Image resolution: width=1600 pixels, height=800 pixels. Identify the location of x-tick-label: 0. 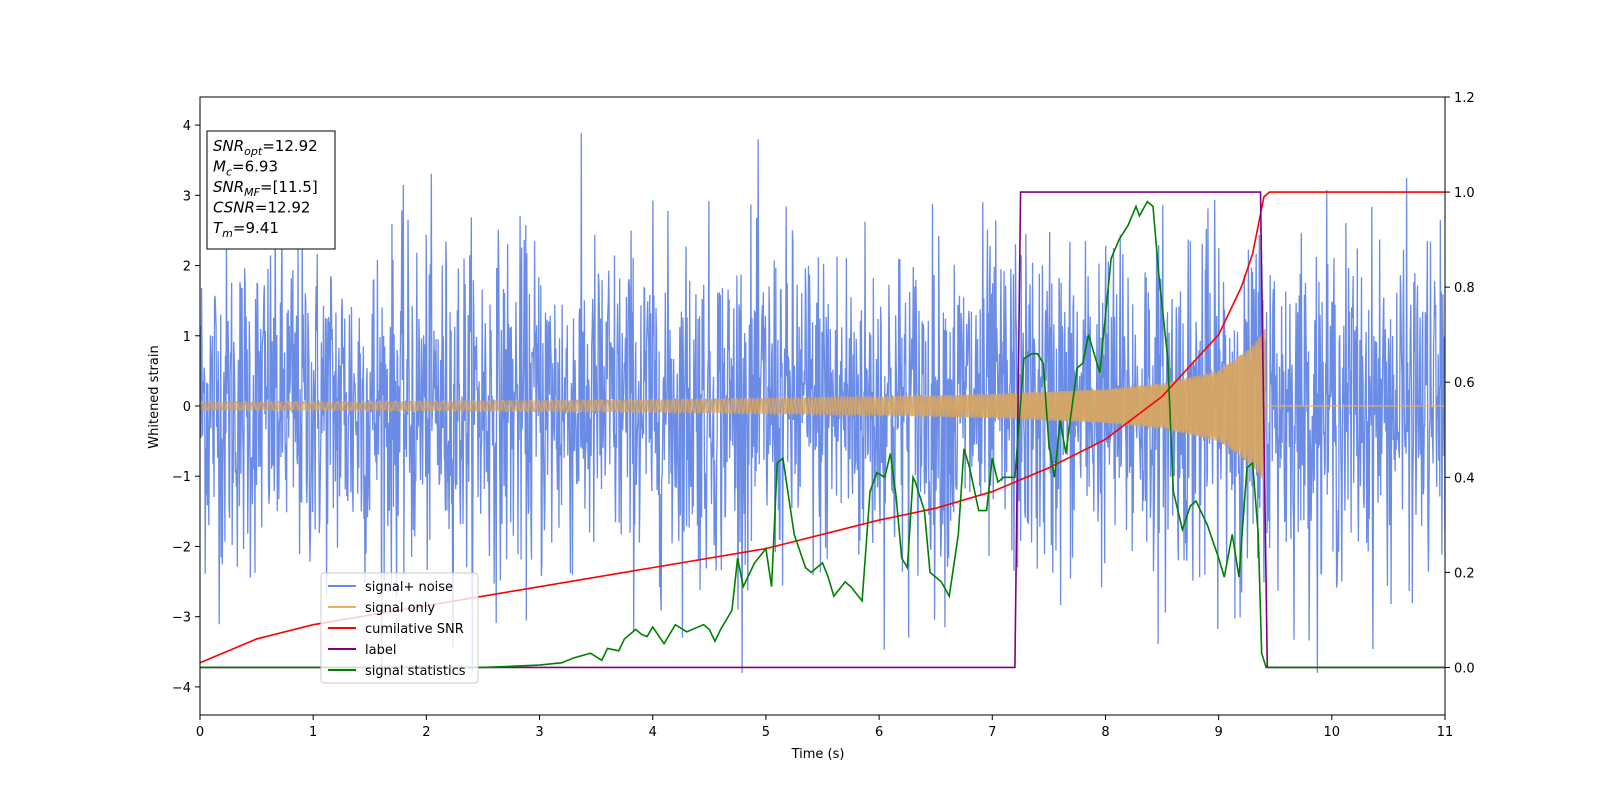
(200, 732).